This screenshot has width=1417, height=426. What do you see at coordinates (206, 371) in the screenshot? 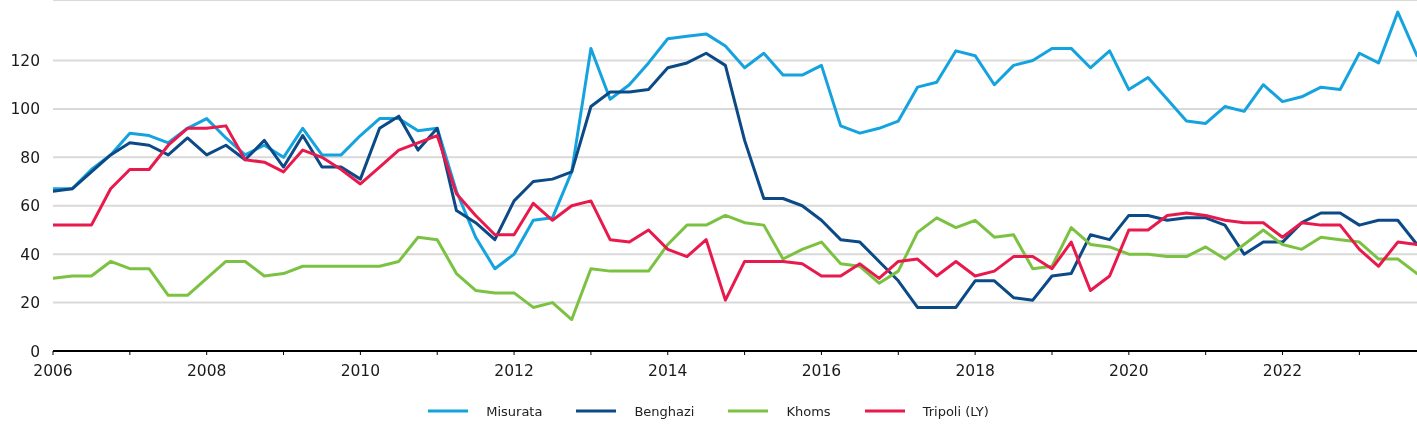
I see `x-tick-label: 2008` at bounding box center [206, 371].